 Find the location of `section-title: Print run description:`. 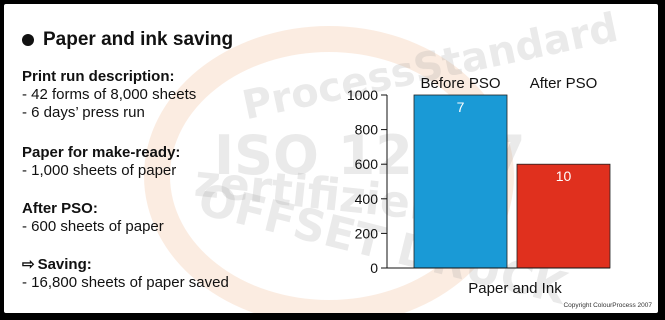

section-title: Print run description: is located at coordinates (98, 76).